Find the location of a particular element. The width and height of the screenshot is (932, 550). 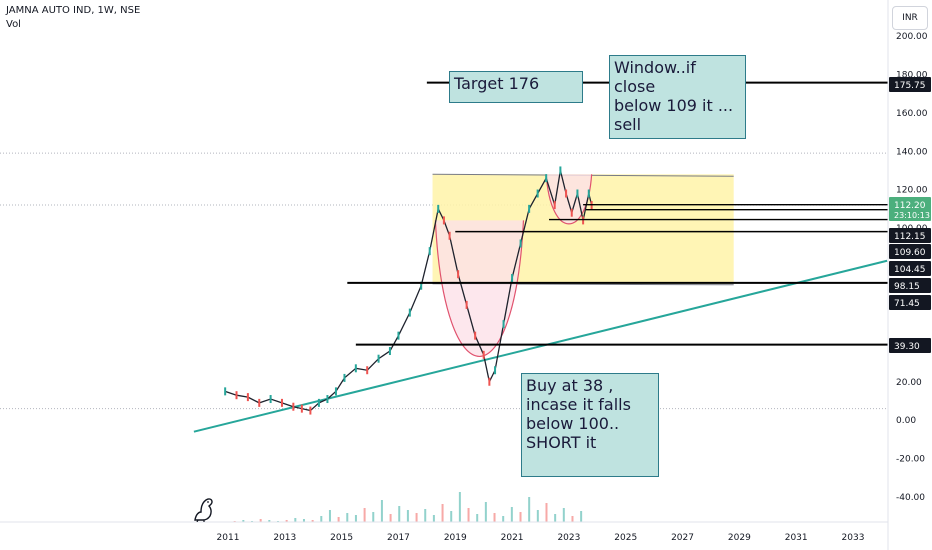

price-label: 39.30 is located at coordinates (907, 347).